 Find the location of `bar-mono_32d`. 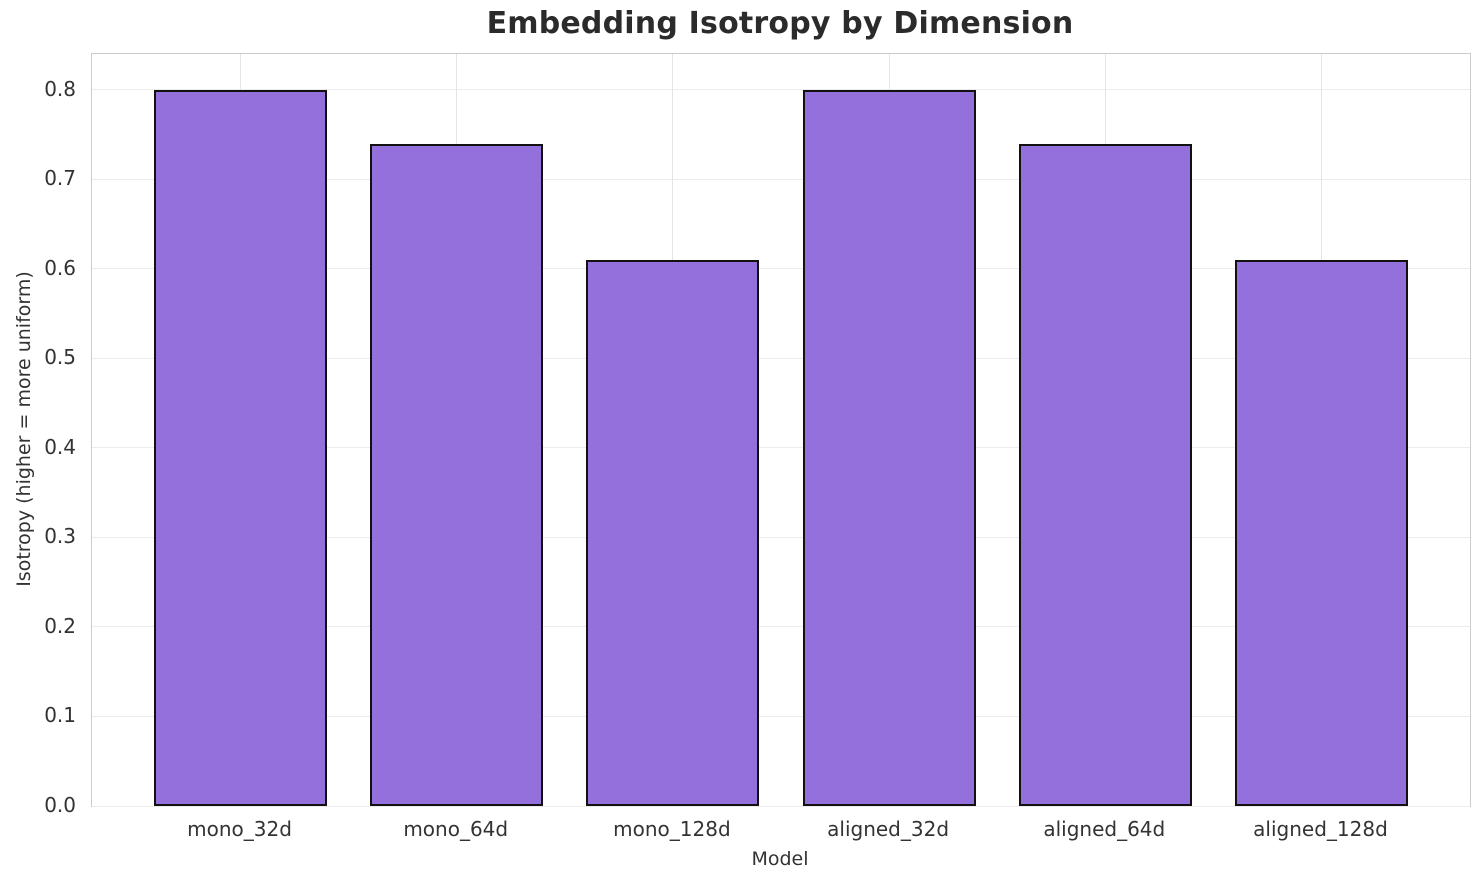

bar-mono_32d is located at coordinates (240, 447).